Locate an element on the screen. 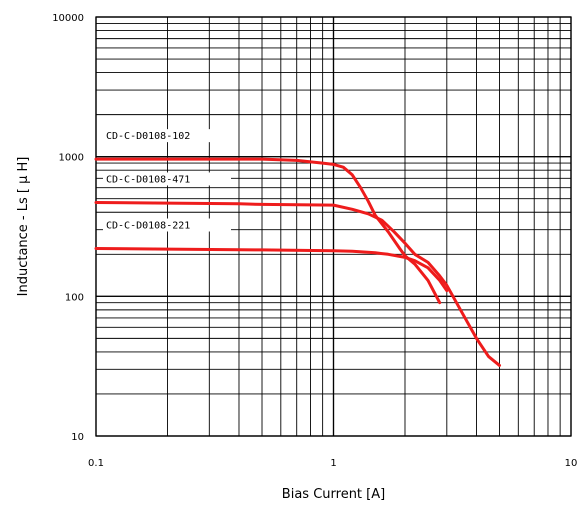  x-tick-label: 10 is located at coordinates (571, 463).